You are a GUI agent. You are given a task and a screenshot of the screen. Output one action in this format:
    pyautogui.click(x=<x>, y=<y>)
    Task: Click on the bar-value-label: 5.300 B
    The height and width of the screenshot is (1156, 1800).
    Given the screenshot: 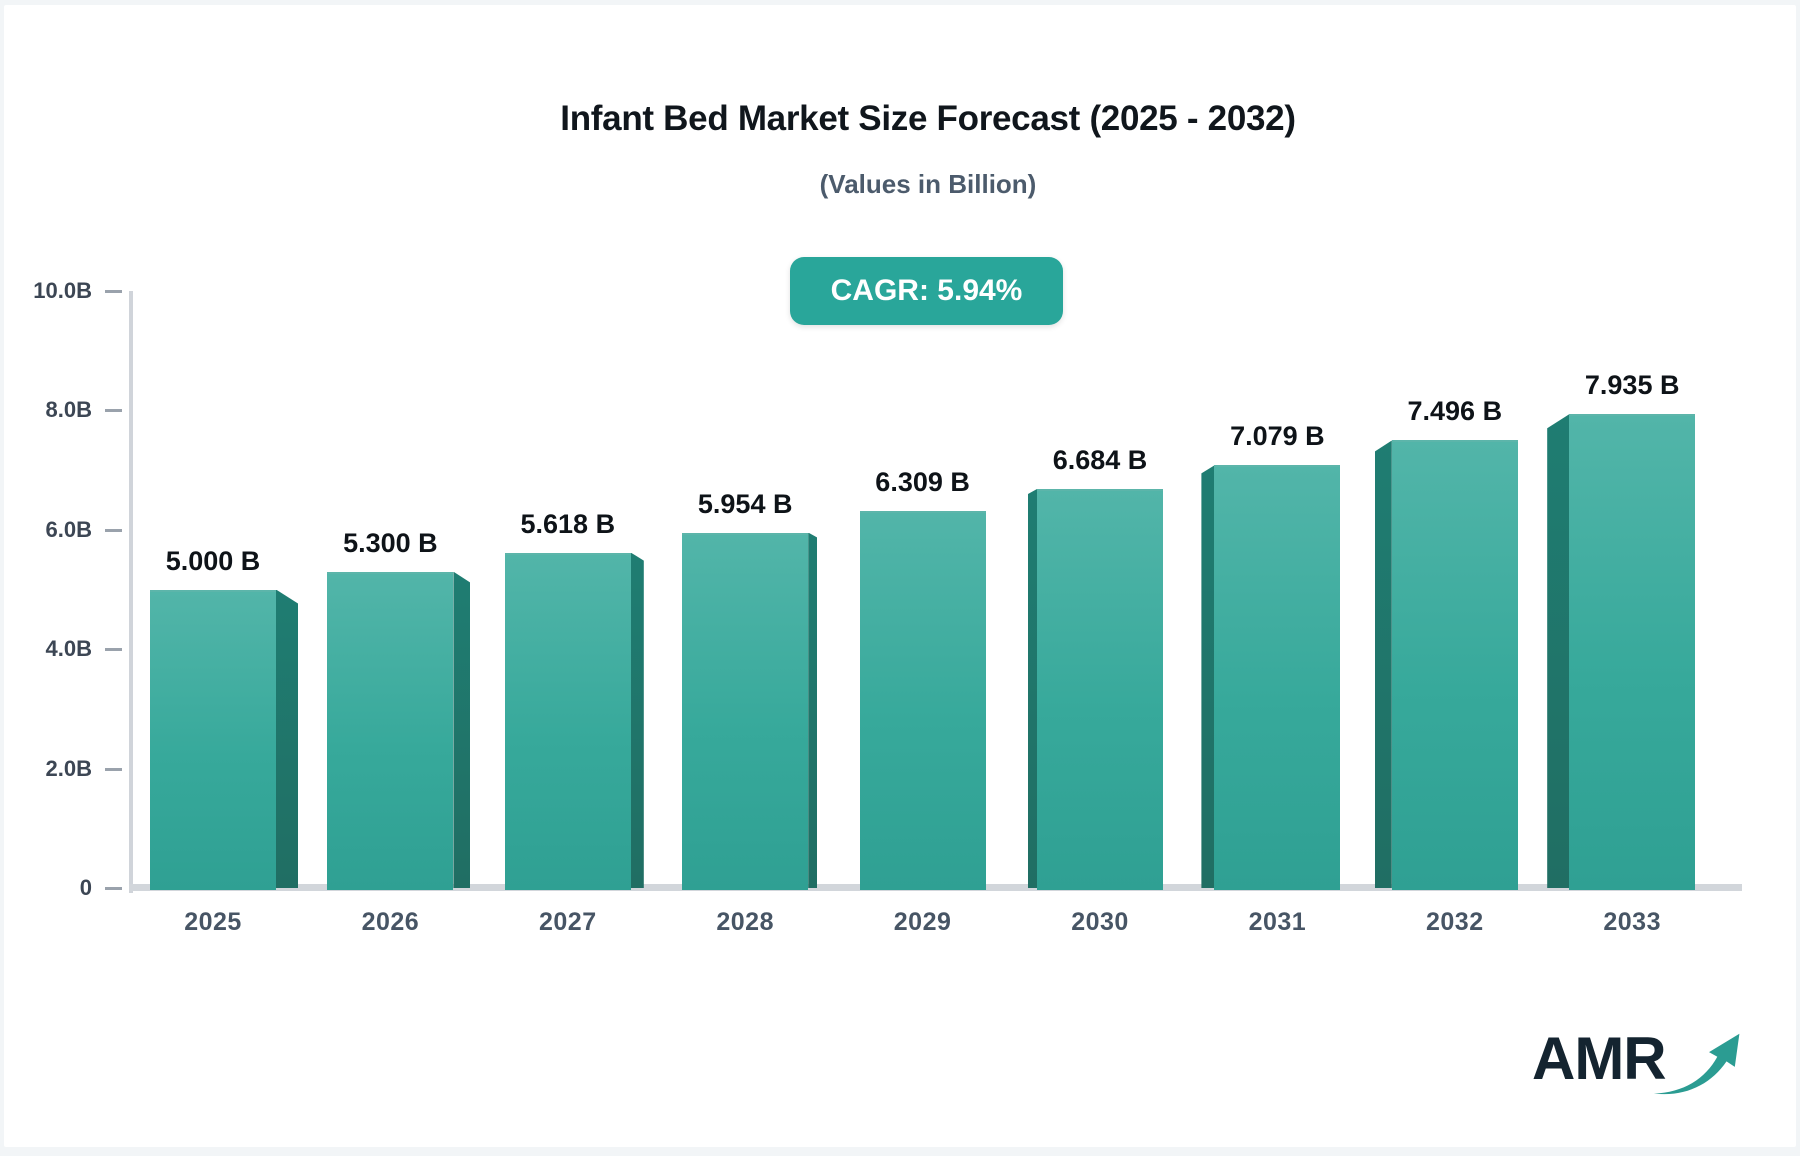 What is the action you would take?
    pyautogui.click(x=390, y=542)
    